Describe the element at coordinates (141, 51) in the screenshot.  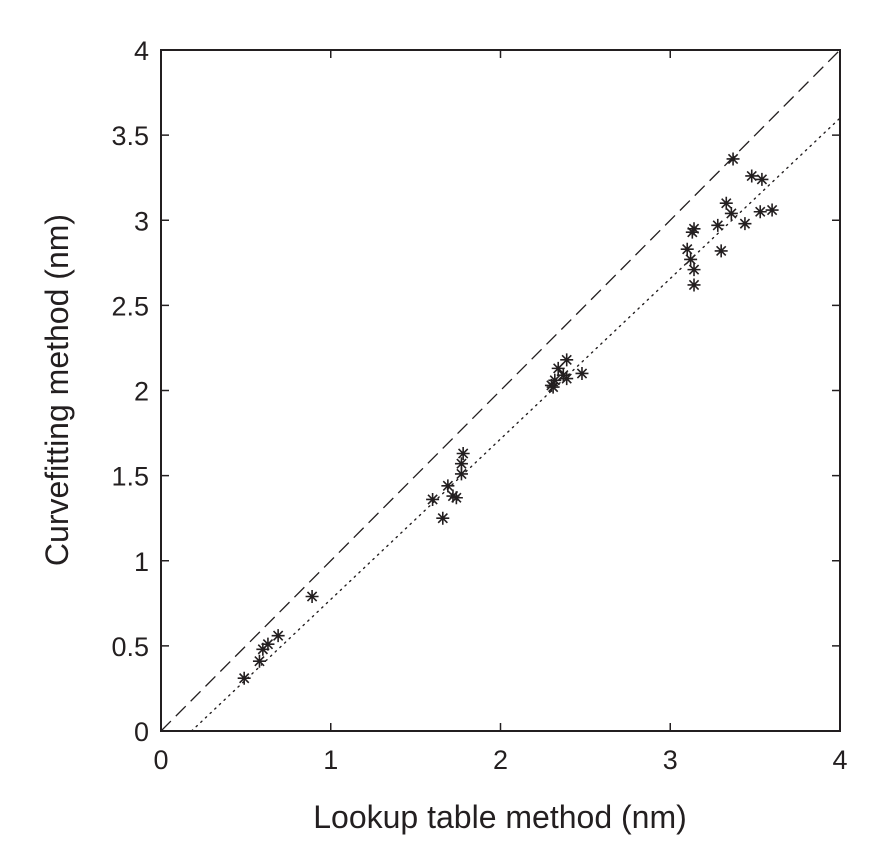
I see `y-tick-label: 4` at that location.